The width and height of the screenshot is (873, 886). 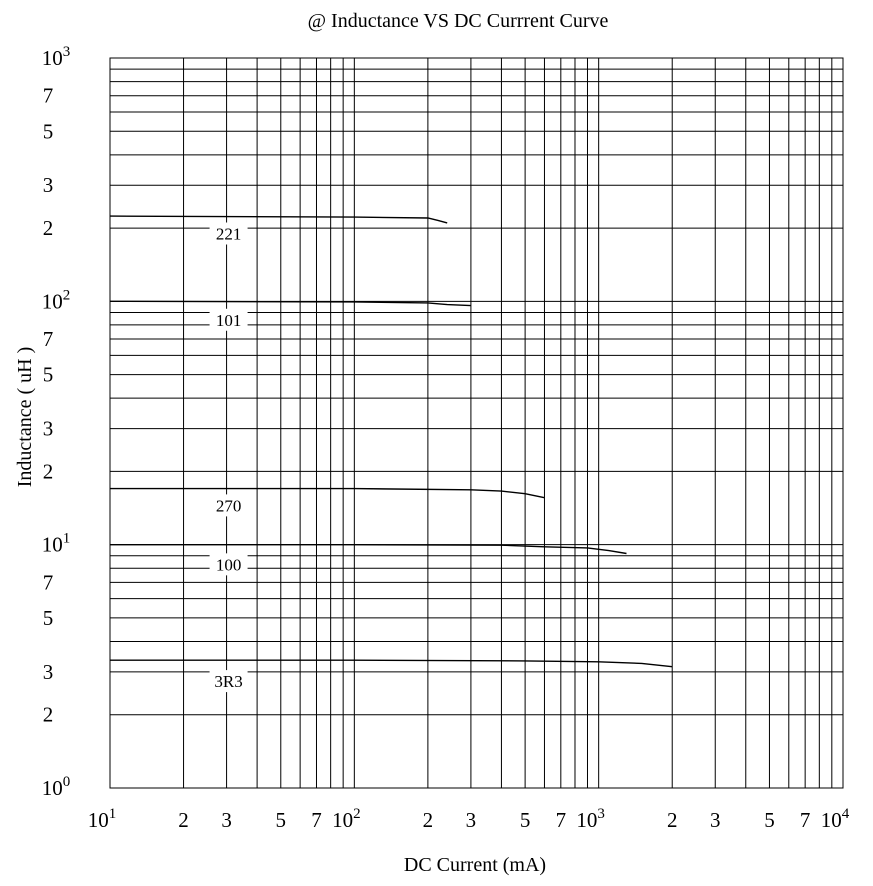 What do you see at coordinates (346, 819) in the screenshot?
I see `x-tick-label: 10²` at bounding box center [346, 819].